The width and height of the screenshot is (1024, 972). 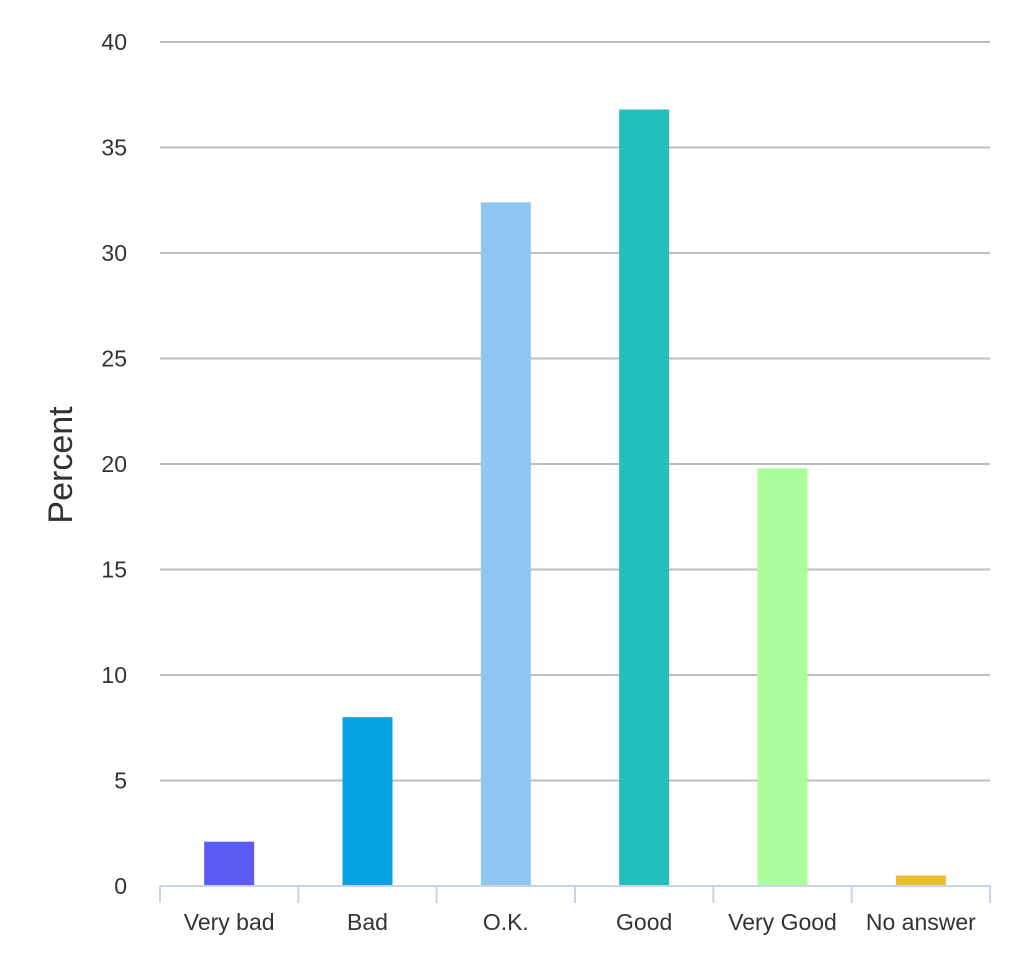 I want to click on x-tick-label: Good, so click(x=644, y=922).